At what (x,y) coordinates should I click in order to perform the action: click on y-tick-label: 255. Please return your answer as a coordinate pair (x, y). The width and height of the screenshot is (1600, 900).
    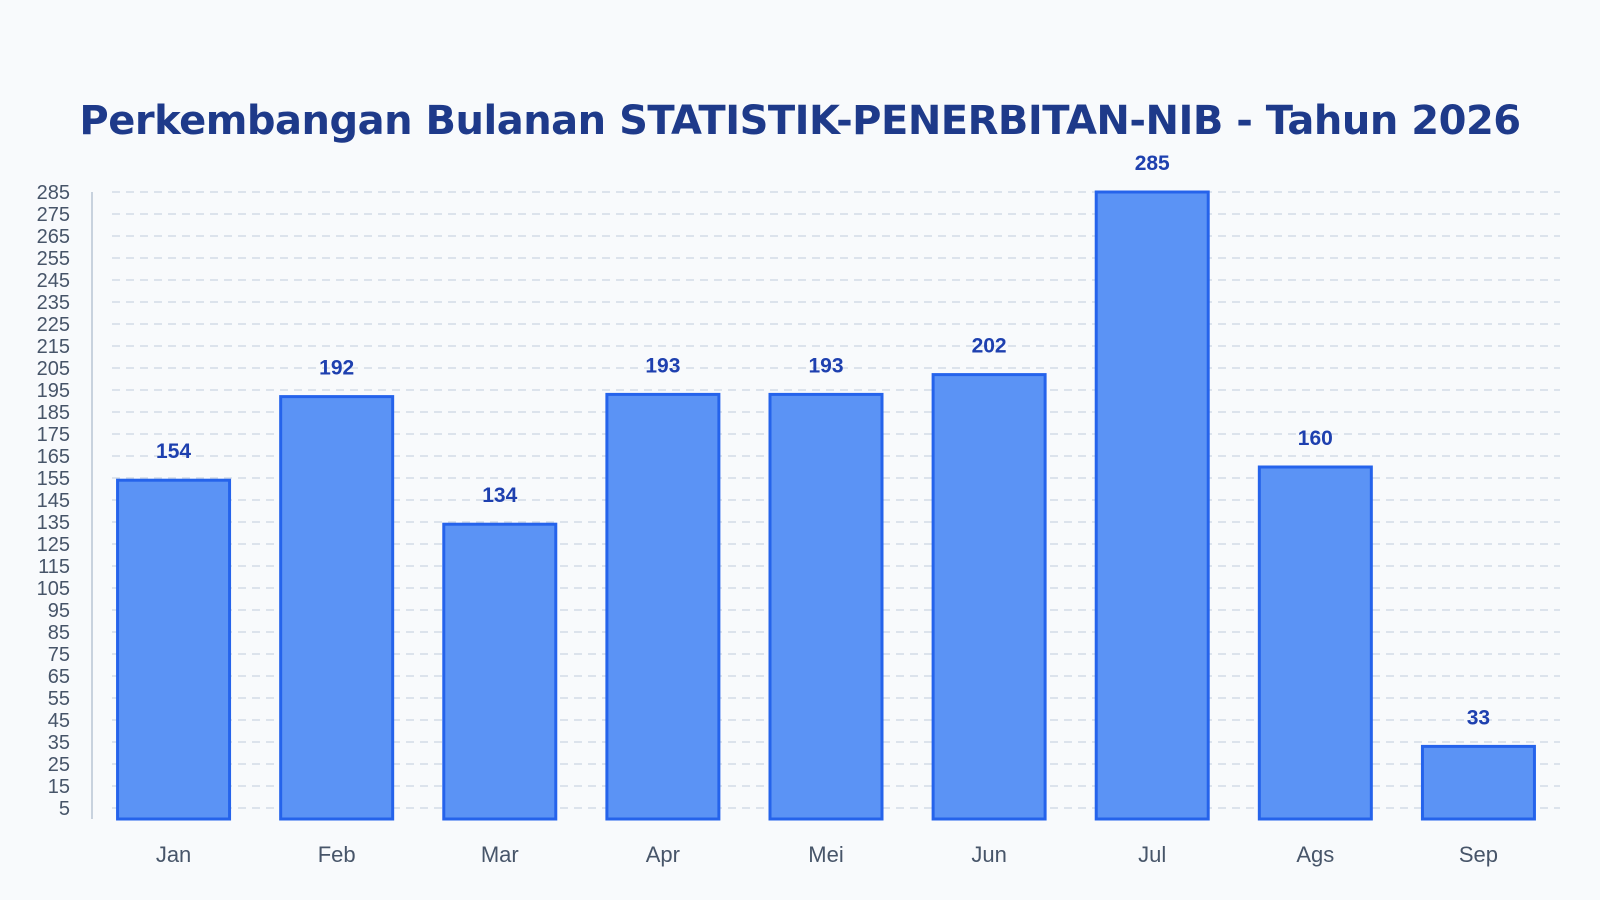
    Looking at the image, I should click on (53, 259).